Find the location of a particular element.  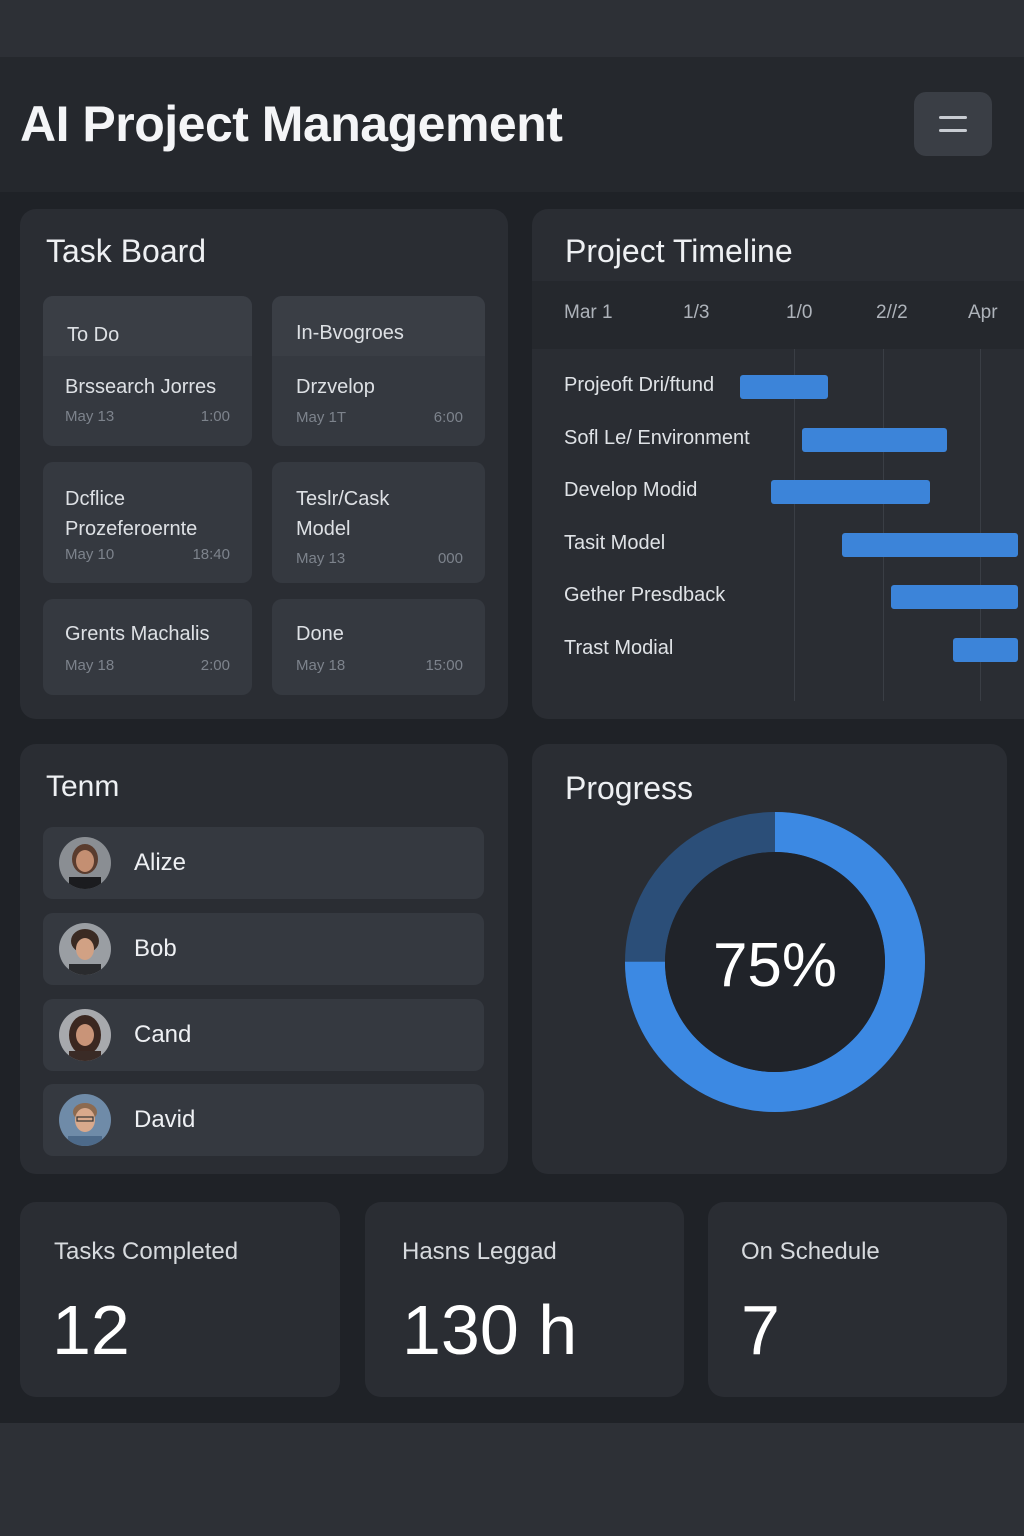

stat-label: Tasks Completed is located at coordinates (146, 1251).